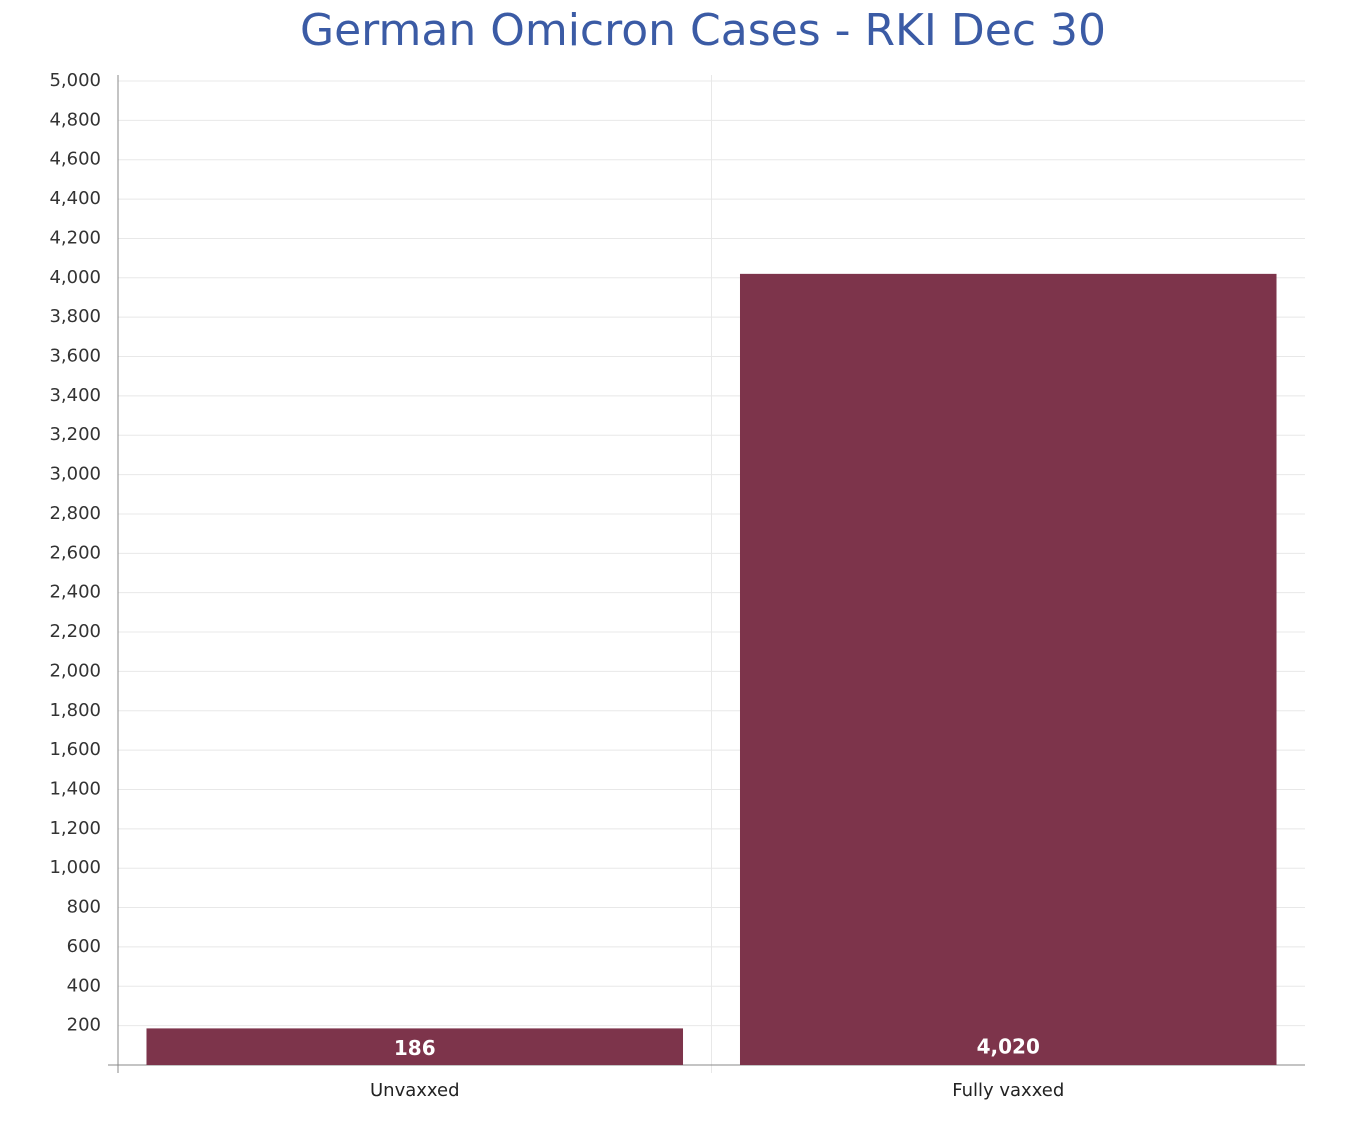  I want to click on x-tick-label: Unvaxxed, so click(415, 1090).